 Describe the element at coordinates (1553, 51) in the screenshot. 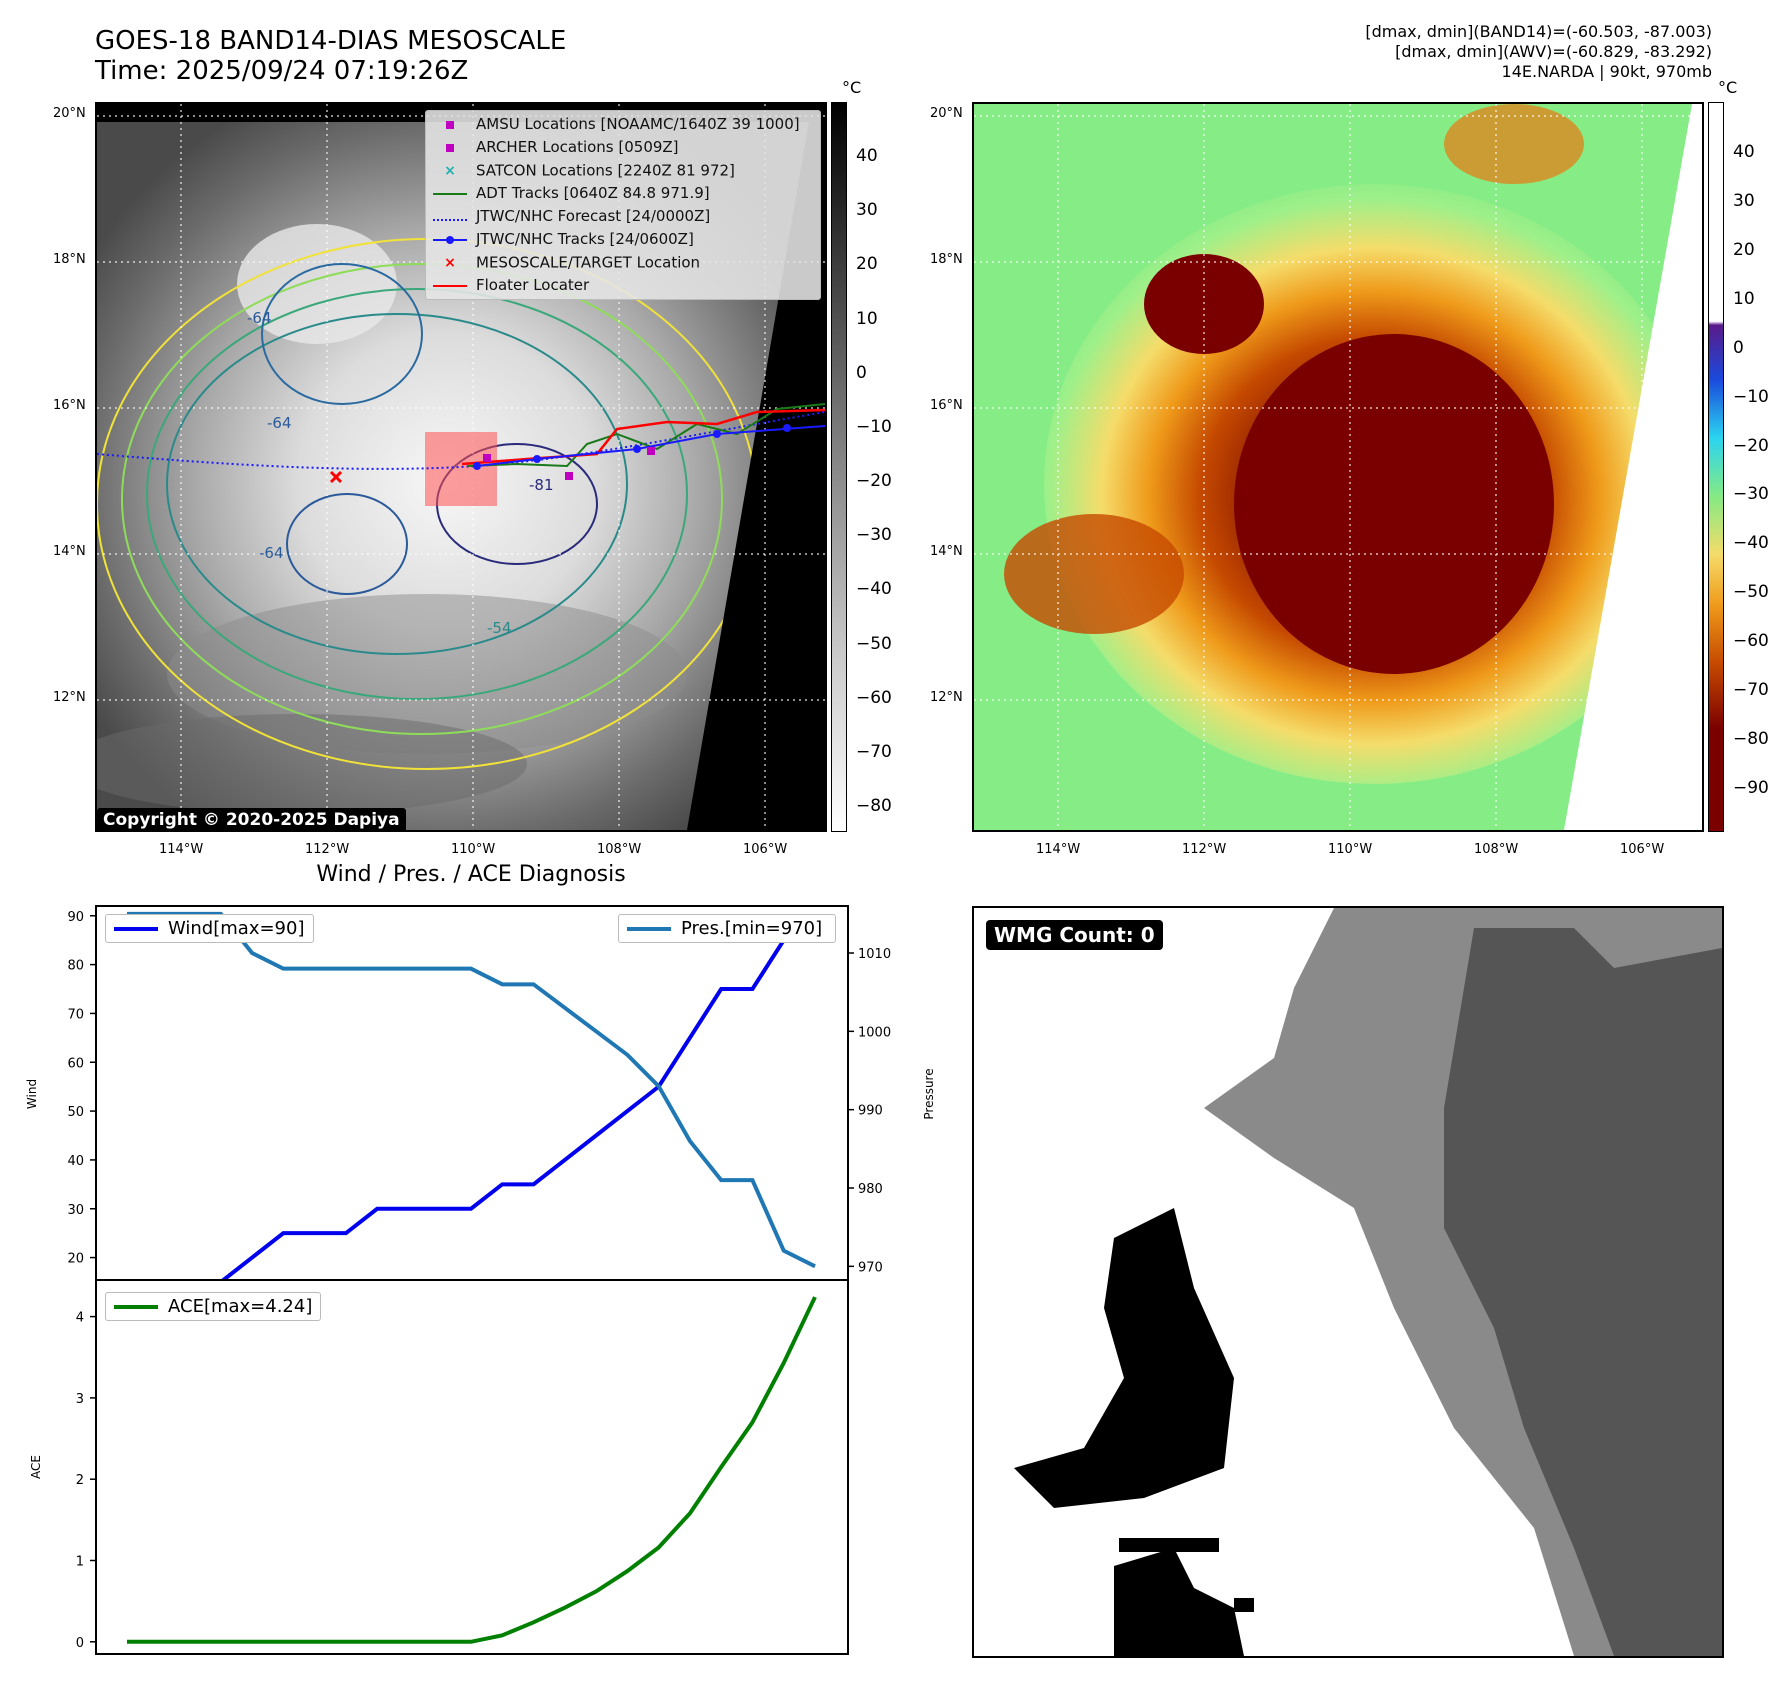

I see `info-line-2: [dmax, dmin](AWV)=(-60.829, -83.292)` at that location.